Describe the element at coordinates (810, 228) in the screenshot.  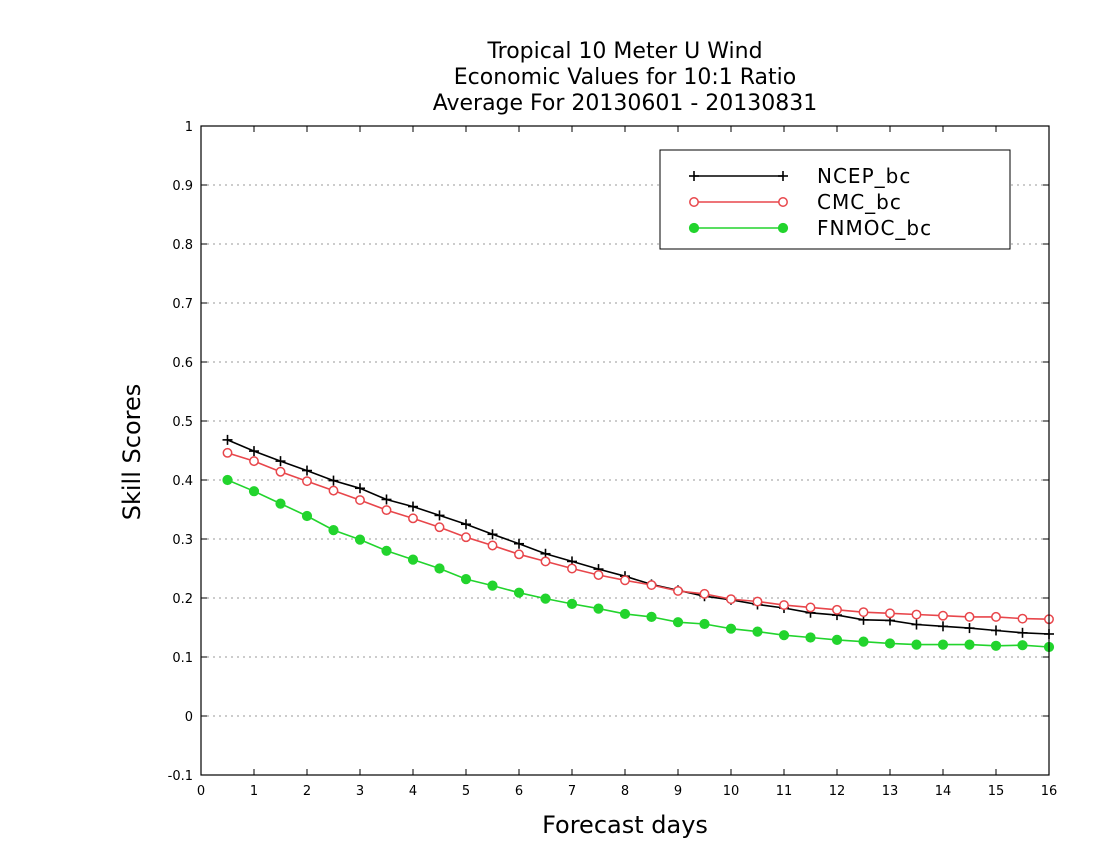
I see `legend-entry-FNMOC_bc: FNMOC_bc` at that location.